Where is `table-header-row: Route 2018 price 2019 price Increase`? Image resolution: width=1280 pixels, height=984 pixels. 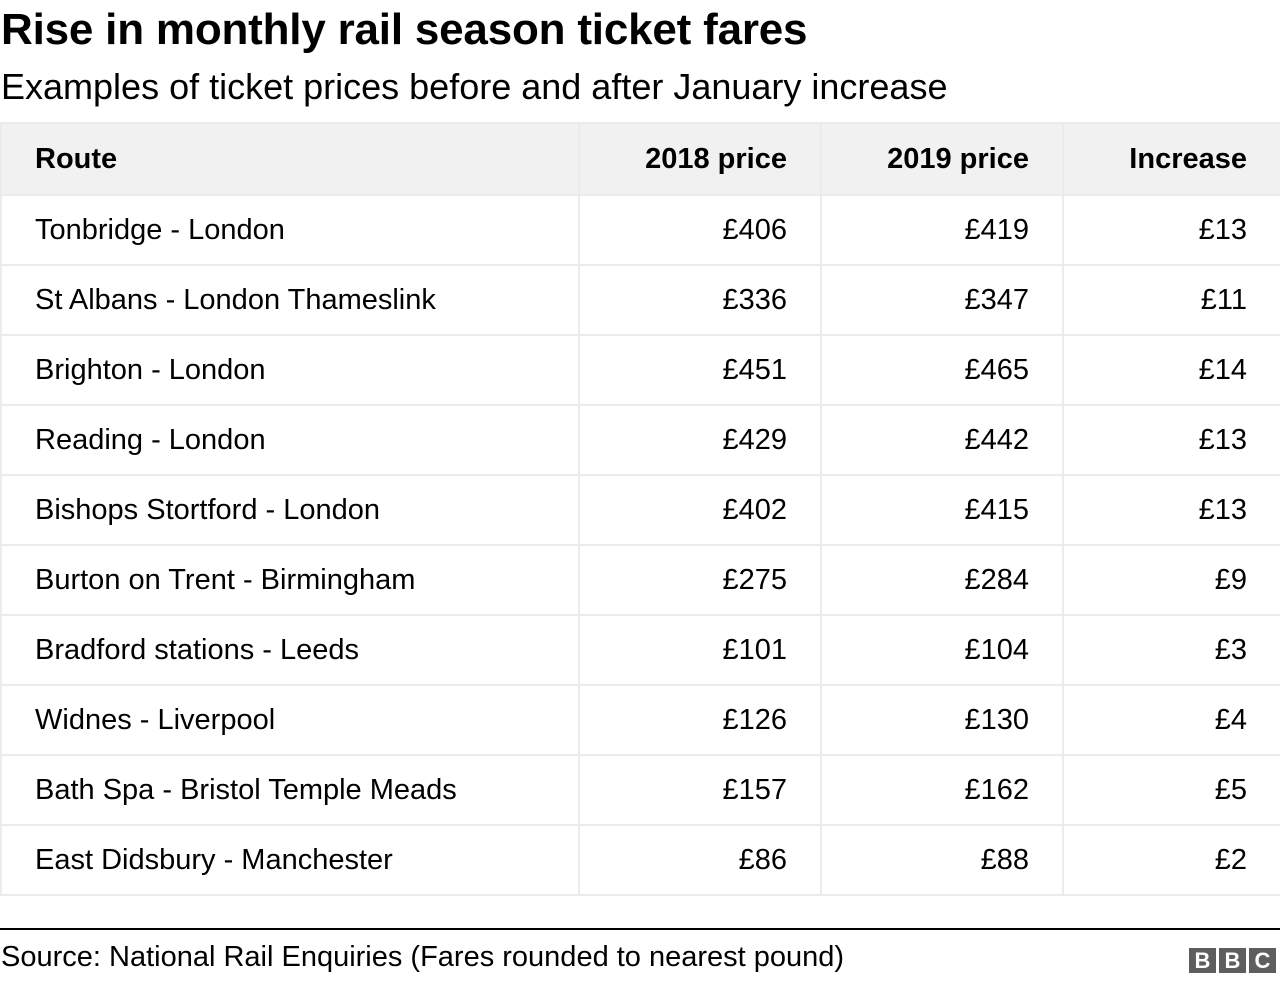
table-header-row: Route 2018 price 2019 price Increase is located at coordinates (640, 159).